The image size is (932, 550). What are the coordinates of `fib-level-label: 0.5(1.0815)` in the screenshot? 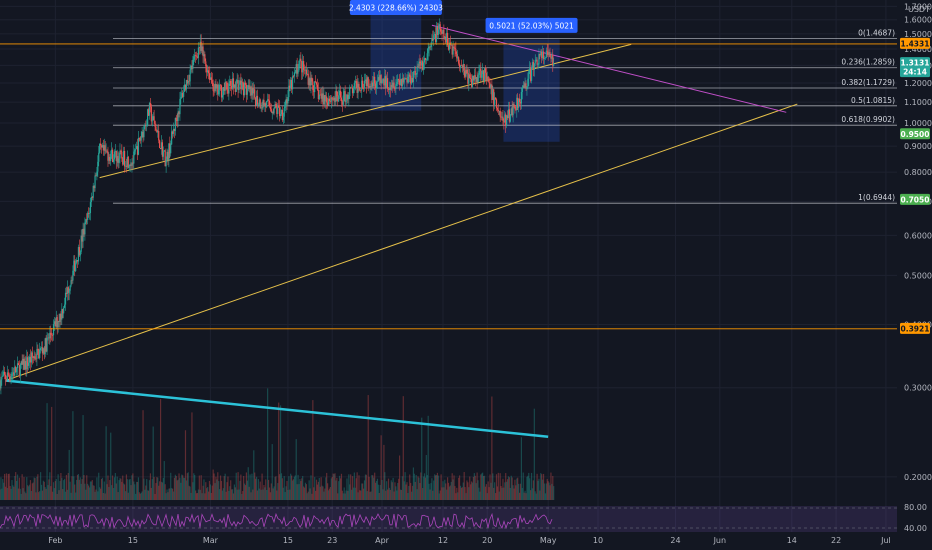 It's located at (873, 100).